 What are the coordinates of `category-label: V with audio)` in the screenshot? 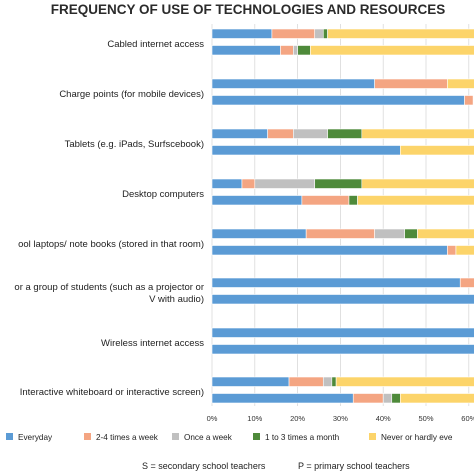 It's located at (176, 299).